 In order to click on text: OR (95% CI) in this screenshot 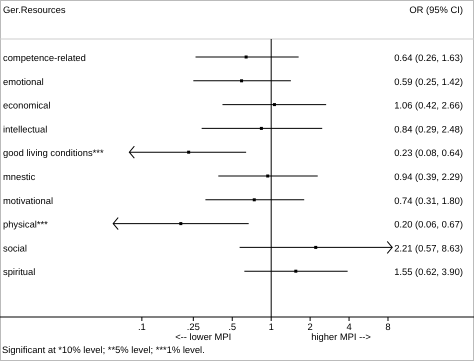, I will do `click(436, 9)`.